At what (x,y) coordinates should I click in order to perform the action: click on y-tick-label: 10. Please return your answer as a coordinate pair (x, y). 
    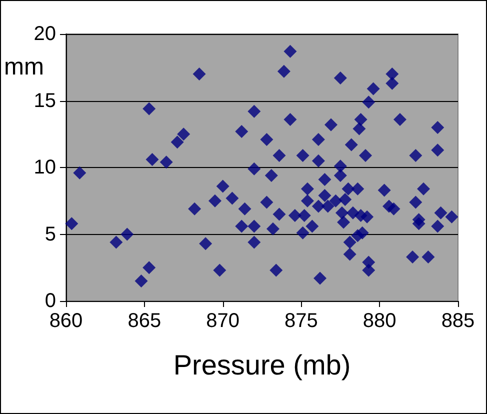
    Looking at the image, I should click on (45, 167).